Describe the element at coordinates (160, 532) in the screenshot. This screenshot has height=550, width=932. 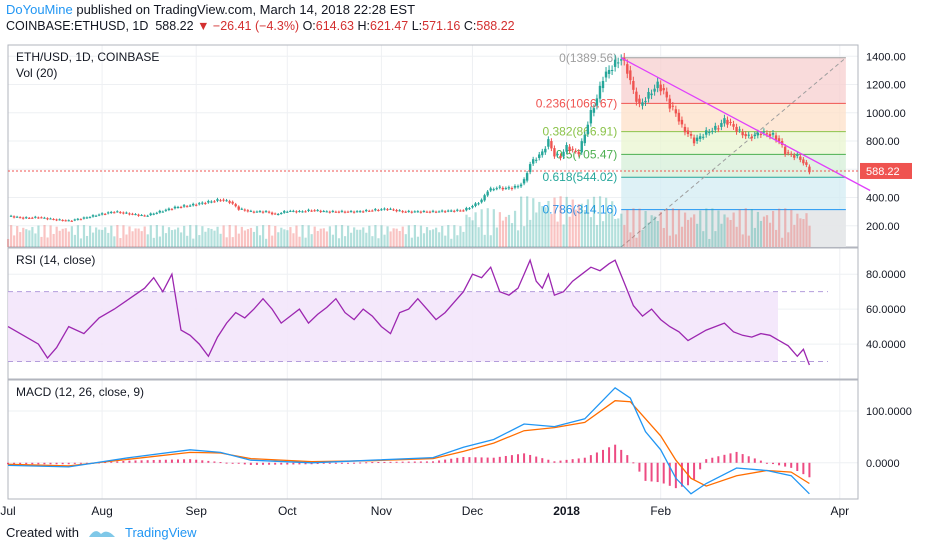
I see `tradingview-link: TradingView` at that location.